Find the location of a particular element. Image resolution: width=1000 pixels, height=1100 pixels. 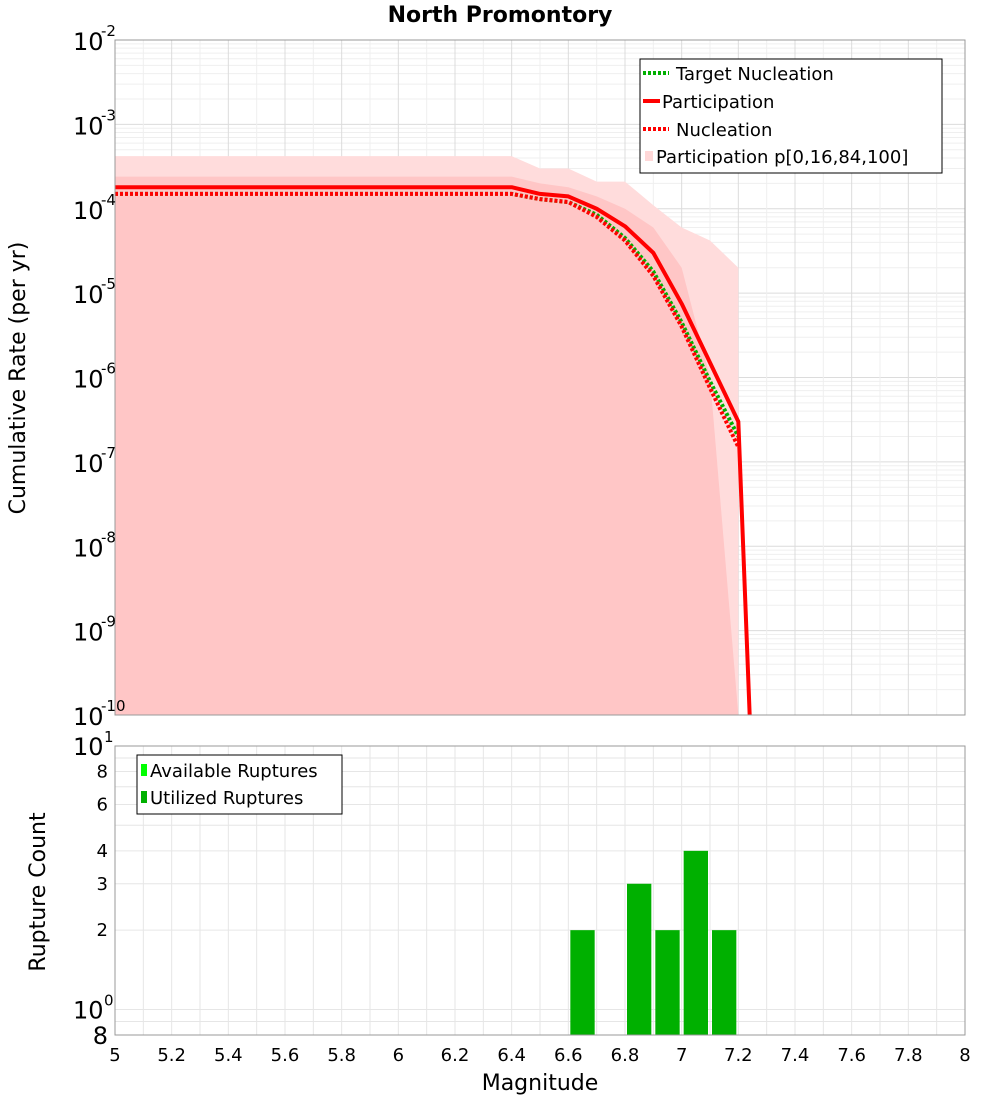

x-tick-label: 7.8 is located at coordinates (908, 1055).